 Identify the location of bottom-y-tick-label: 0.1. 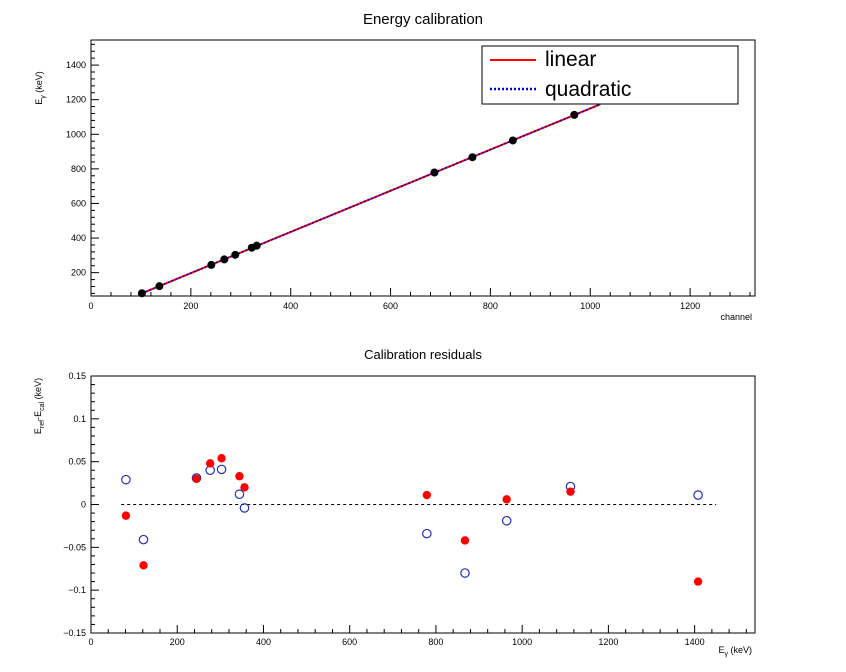
(79, 419).